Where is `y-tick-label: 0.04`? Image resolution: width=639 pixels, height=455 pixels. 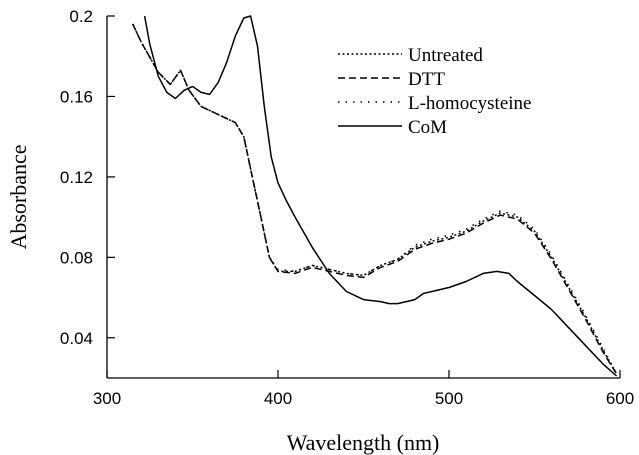
y-tick-label: 0.04 is located at coordinates (76, 338).